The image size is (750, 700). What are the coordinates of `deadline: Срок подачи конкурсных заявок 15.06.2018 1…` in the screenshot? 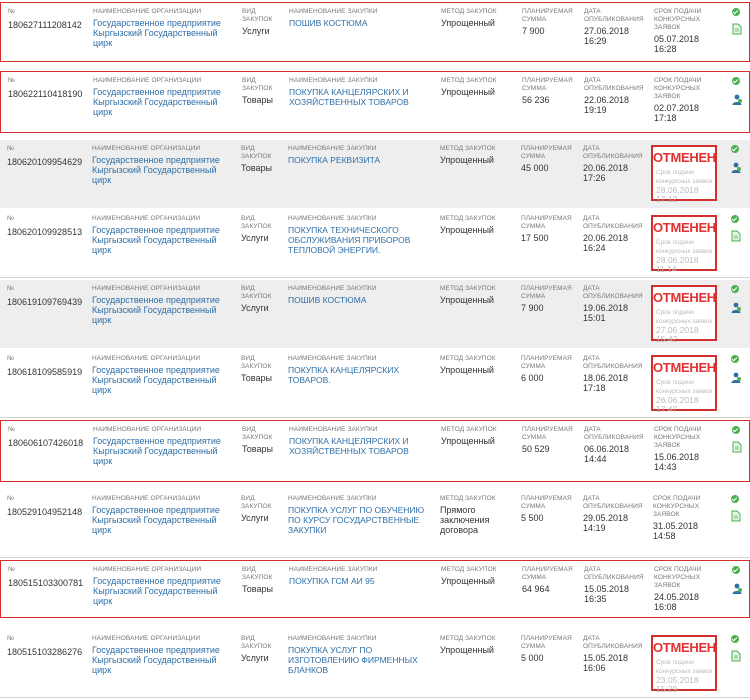 It's located at (687, 449).